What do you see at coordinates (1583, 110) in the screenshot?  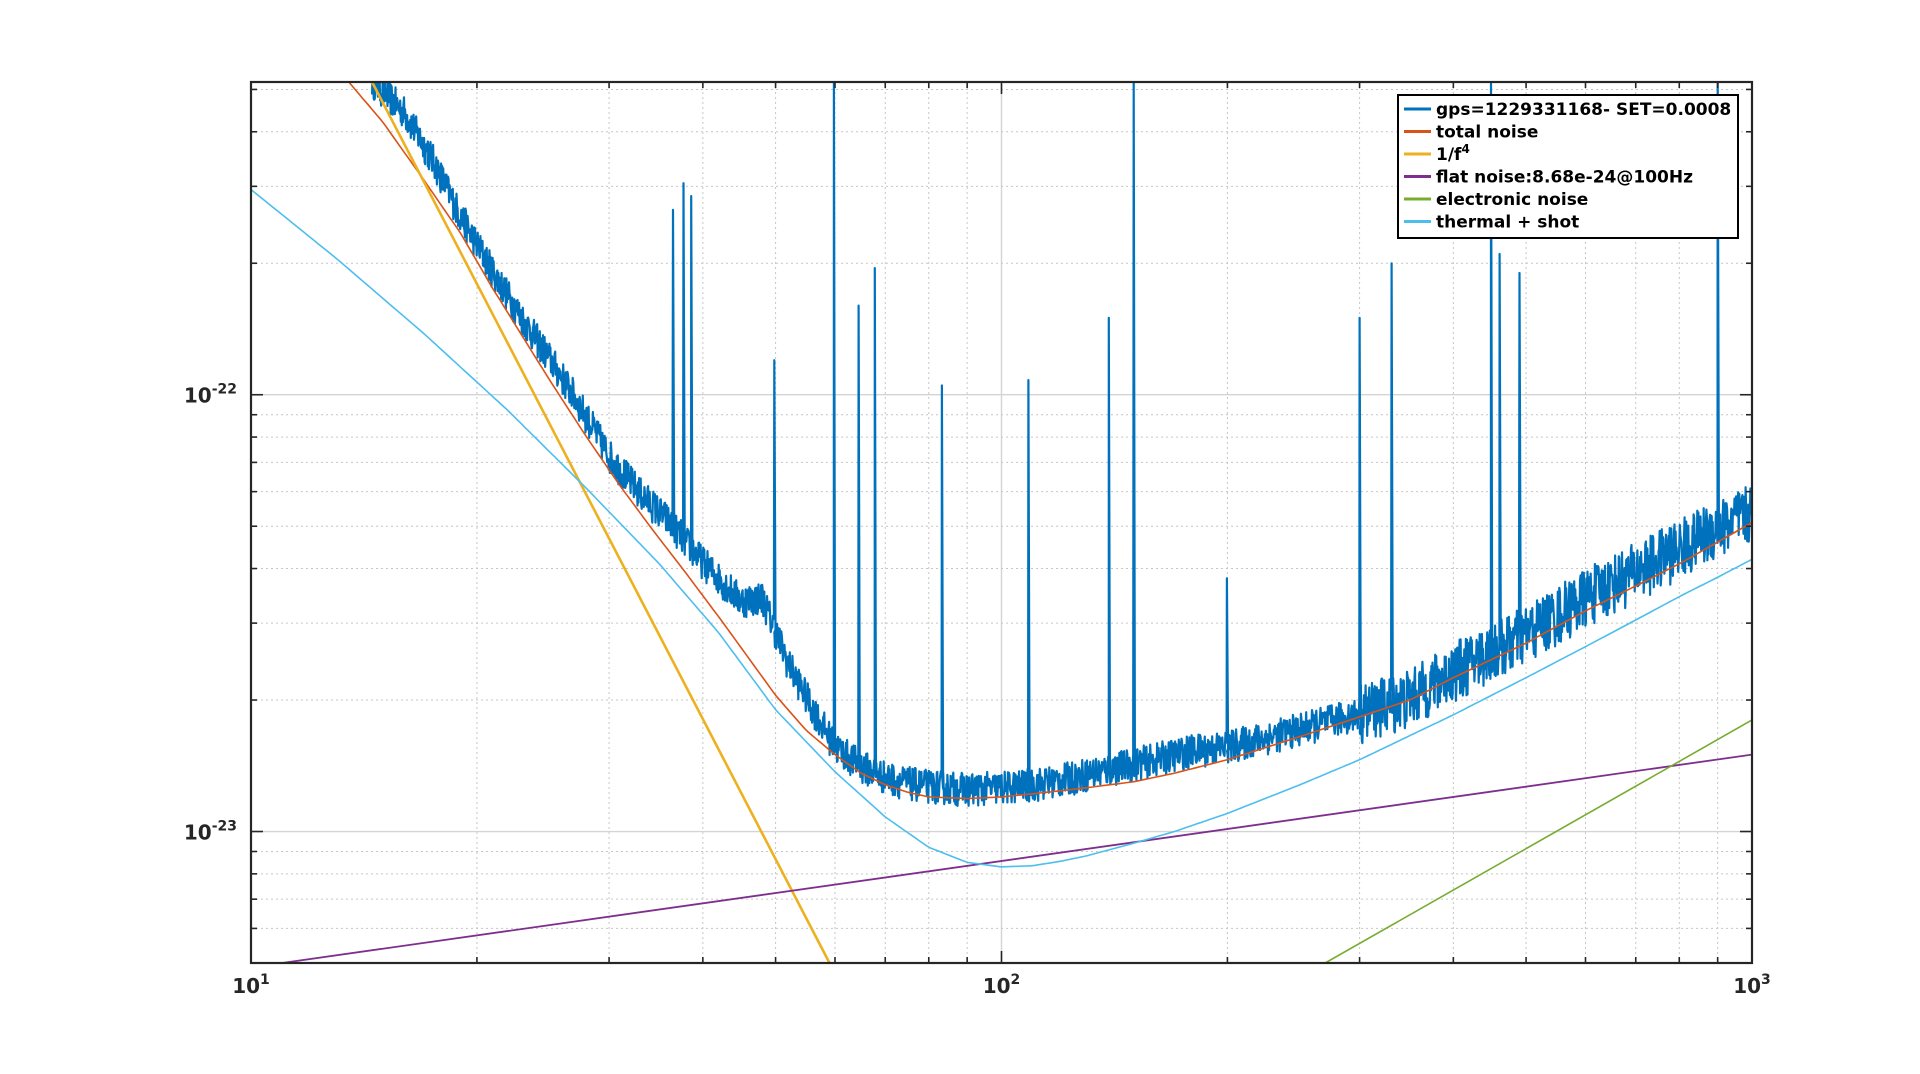 I see `legend-entry: gps=1229331168- SET=0.0008` at bounding box center [1583, 110].